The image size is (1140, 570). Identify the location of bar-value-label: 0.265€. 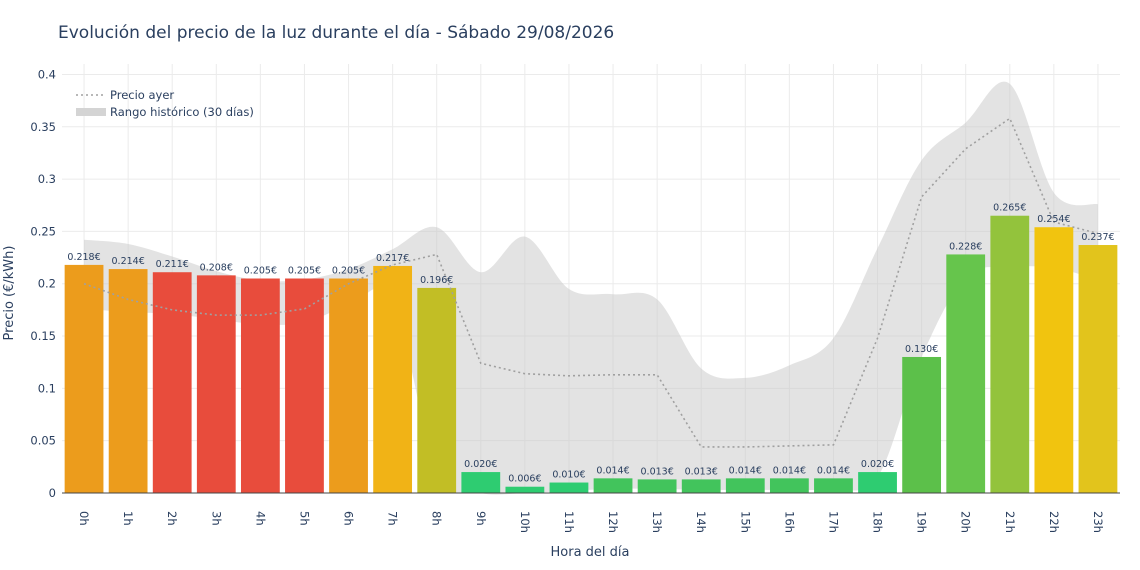
(1009, 208).